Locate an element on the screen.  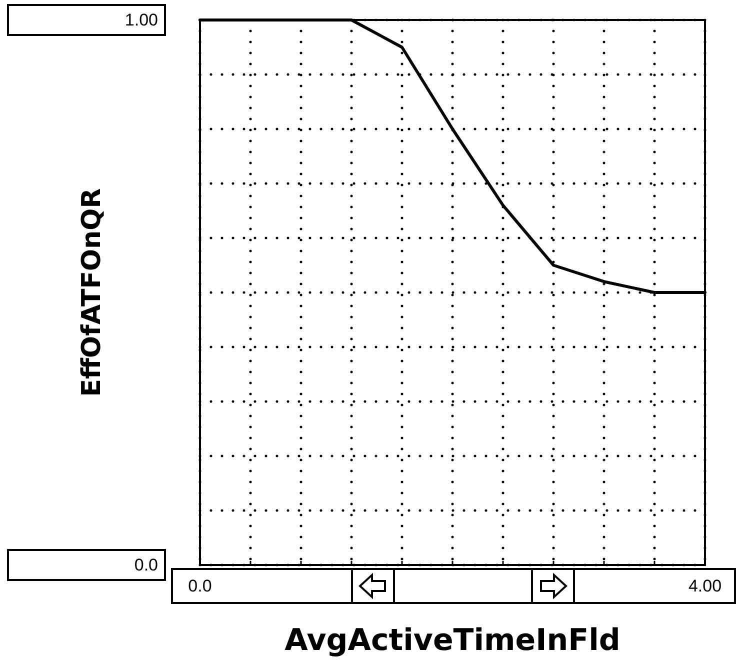
y-axis-title: EffOfATFOnQR is located at coordinates (92, 292).